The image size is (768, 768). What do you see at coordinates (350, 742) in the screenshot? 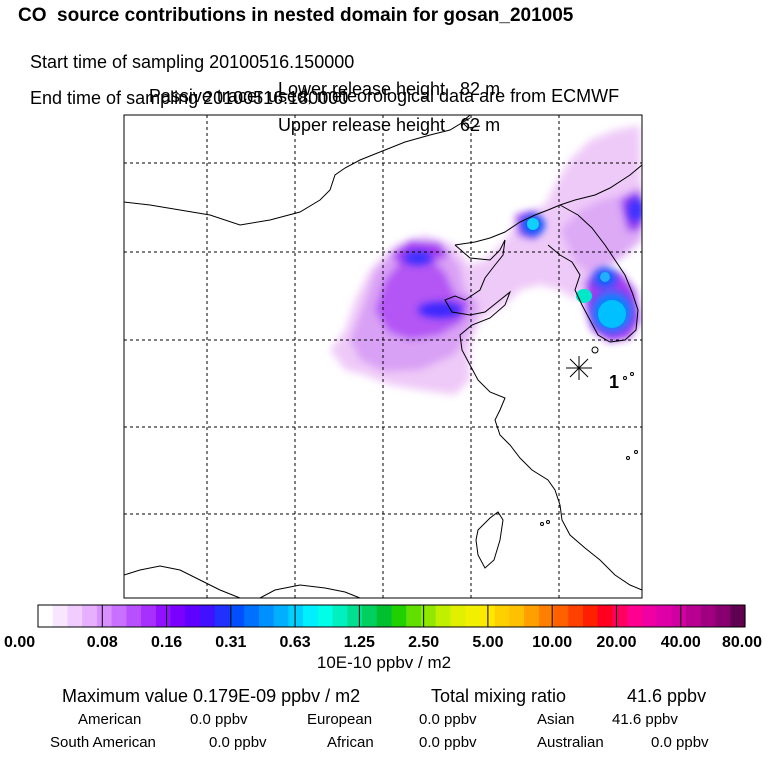
I see `african-label: African` at bounding box center [350, 742].